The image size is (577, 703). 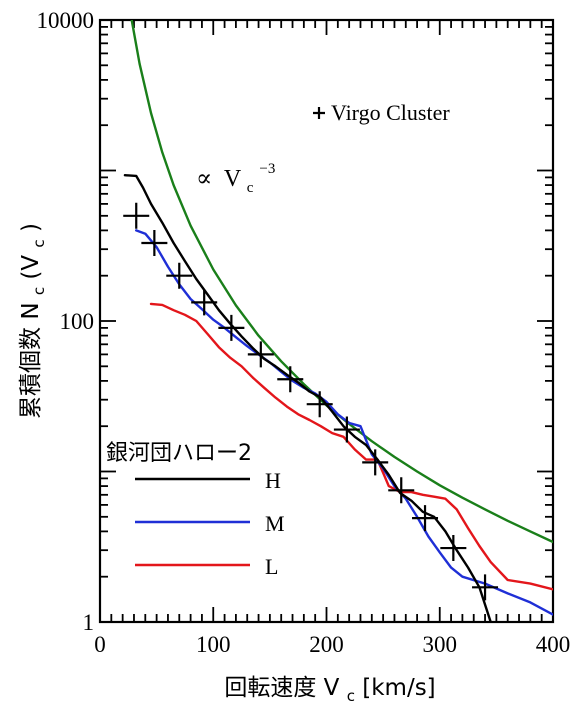 What do you see at coordinates (267, 169) in the screenshot?
I see `power-law-sup: −3` at bounding box center [267, 169].